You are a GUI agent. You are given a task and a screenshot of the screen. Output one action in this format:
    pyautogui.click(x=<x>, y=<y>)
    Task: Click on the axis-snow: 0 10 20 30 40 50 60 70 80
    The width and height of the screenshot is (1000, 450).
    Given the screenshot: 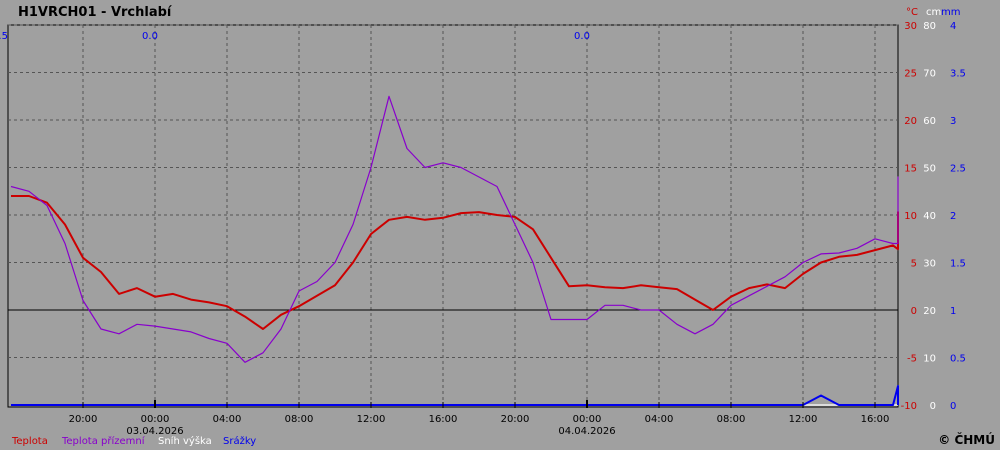 What is the action you would take?
    pyautogui.click(x=929, y=216)
    